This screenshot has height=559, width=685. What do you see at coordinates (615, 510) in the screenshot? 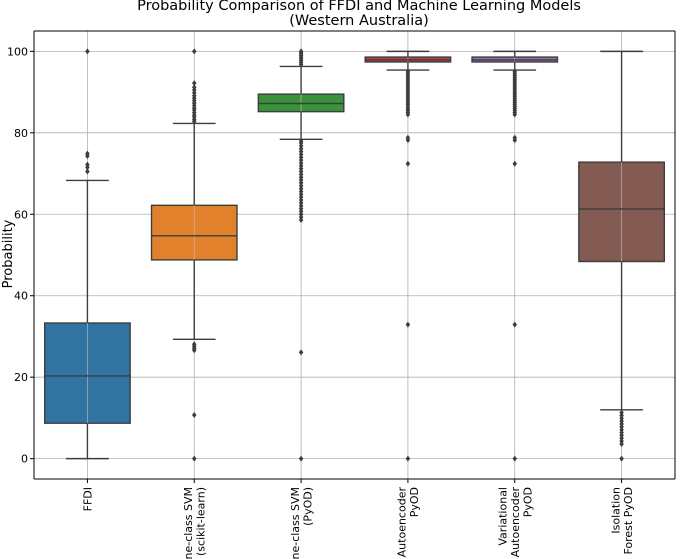
I see `x-tick-label: Isolation` at bounding box center [615, 510].